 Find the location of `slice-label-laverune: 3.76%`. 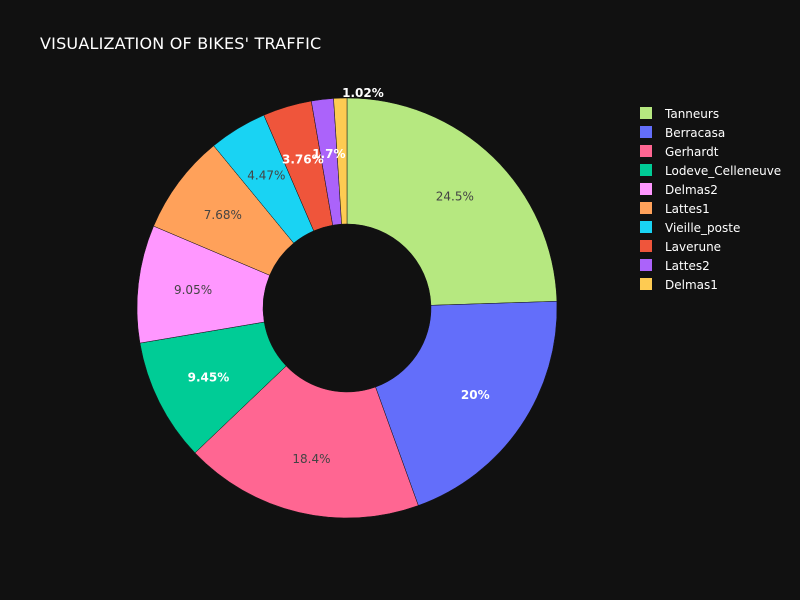

slice-label-laverune: 3.76% is located at coordinates (303, 159).